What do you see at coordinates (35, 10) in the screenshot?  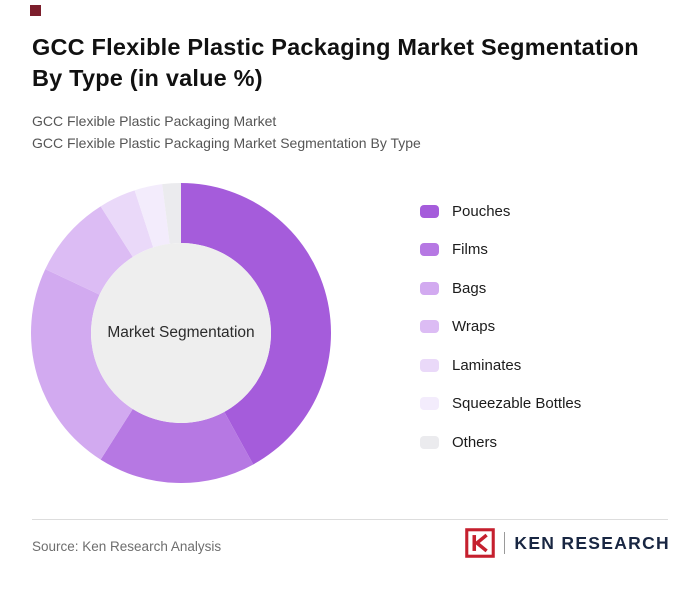 I see `corner-accent-square` at bounding box center [35, 10].